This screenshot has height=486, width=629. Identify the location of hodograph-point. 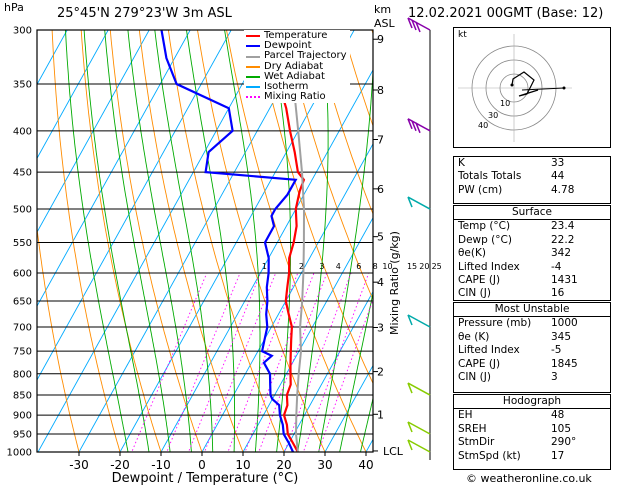
(564, 88).